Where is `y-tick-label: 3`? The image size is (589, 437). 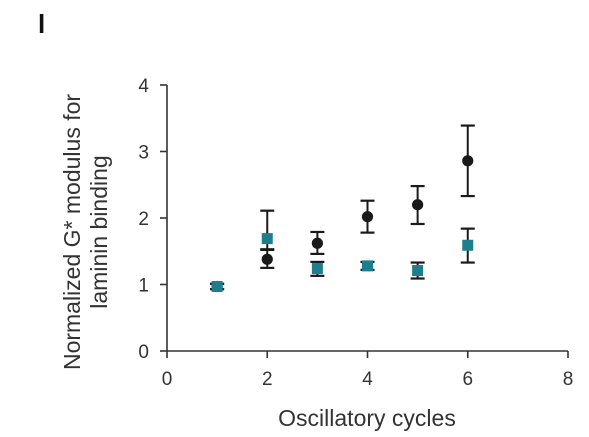 y-tick-label: 3 is located at coordinates (143, 153).